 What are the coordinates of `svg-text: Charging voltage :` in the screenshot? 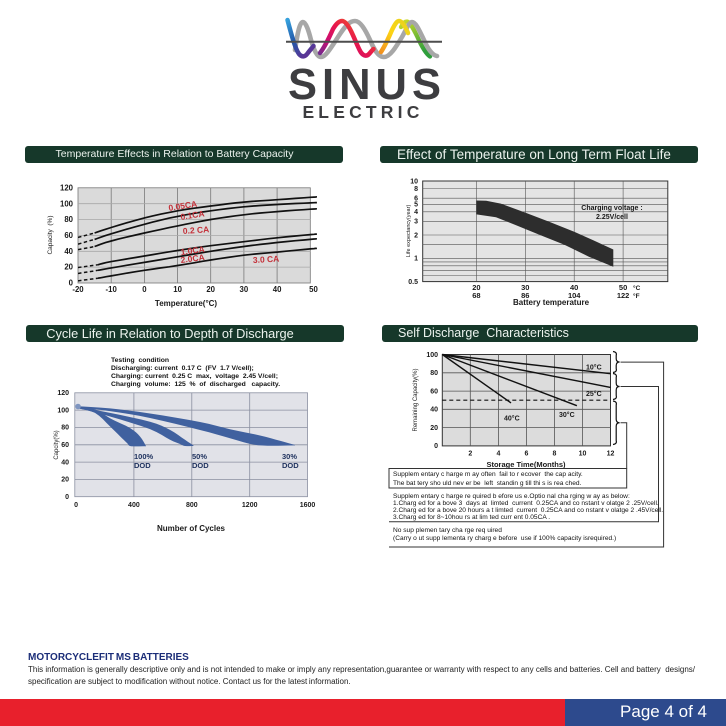 It's located at (611, 208).